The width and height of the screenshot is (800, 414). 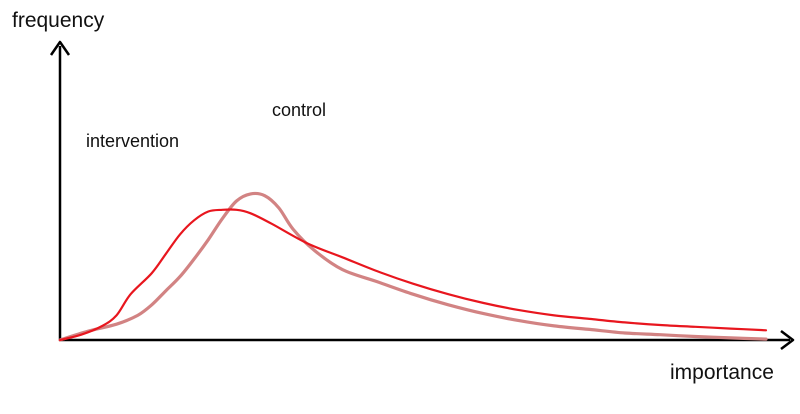 What do you see at coordinates (722, 372) in the screenshot?
I see `x-axis-label: importance` at bounding box center [722, 372].